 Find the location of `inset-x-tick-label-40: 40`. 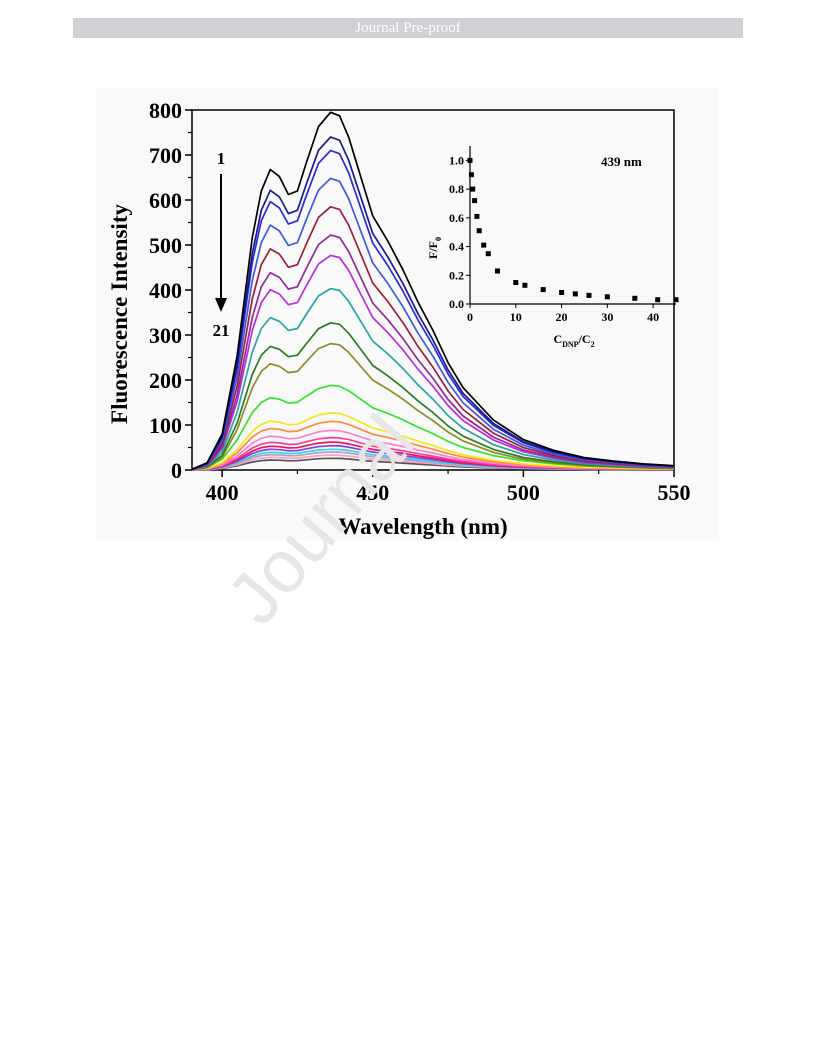

inset-x-tick-label-40: 40 is located at coordinates (653, 317).